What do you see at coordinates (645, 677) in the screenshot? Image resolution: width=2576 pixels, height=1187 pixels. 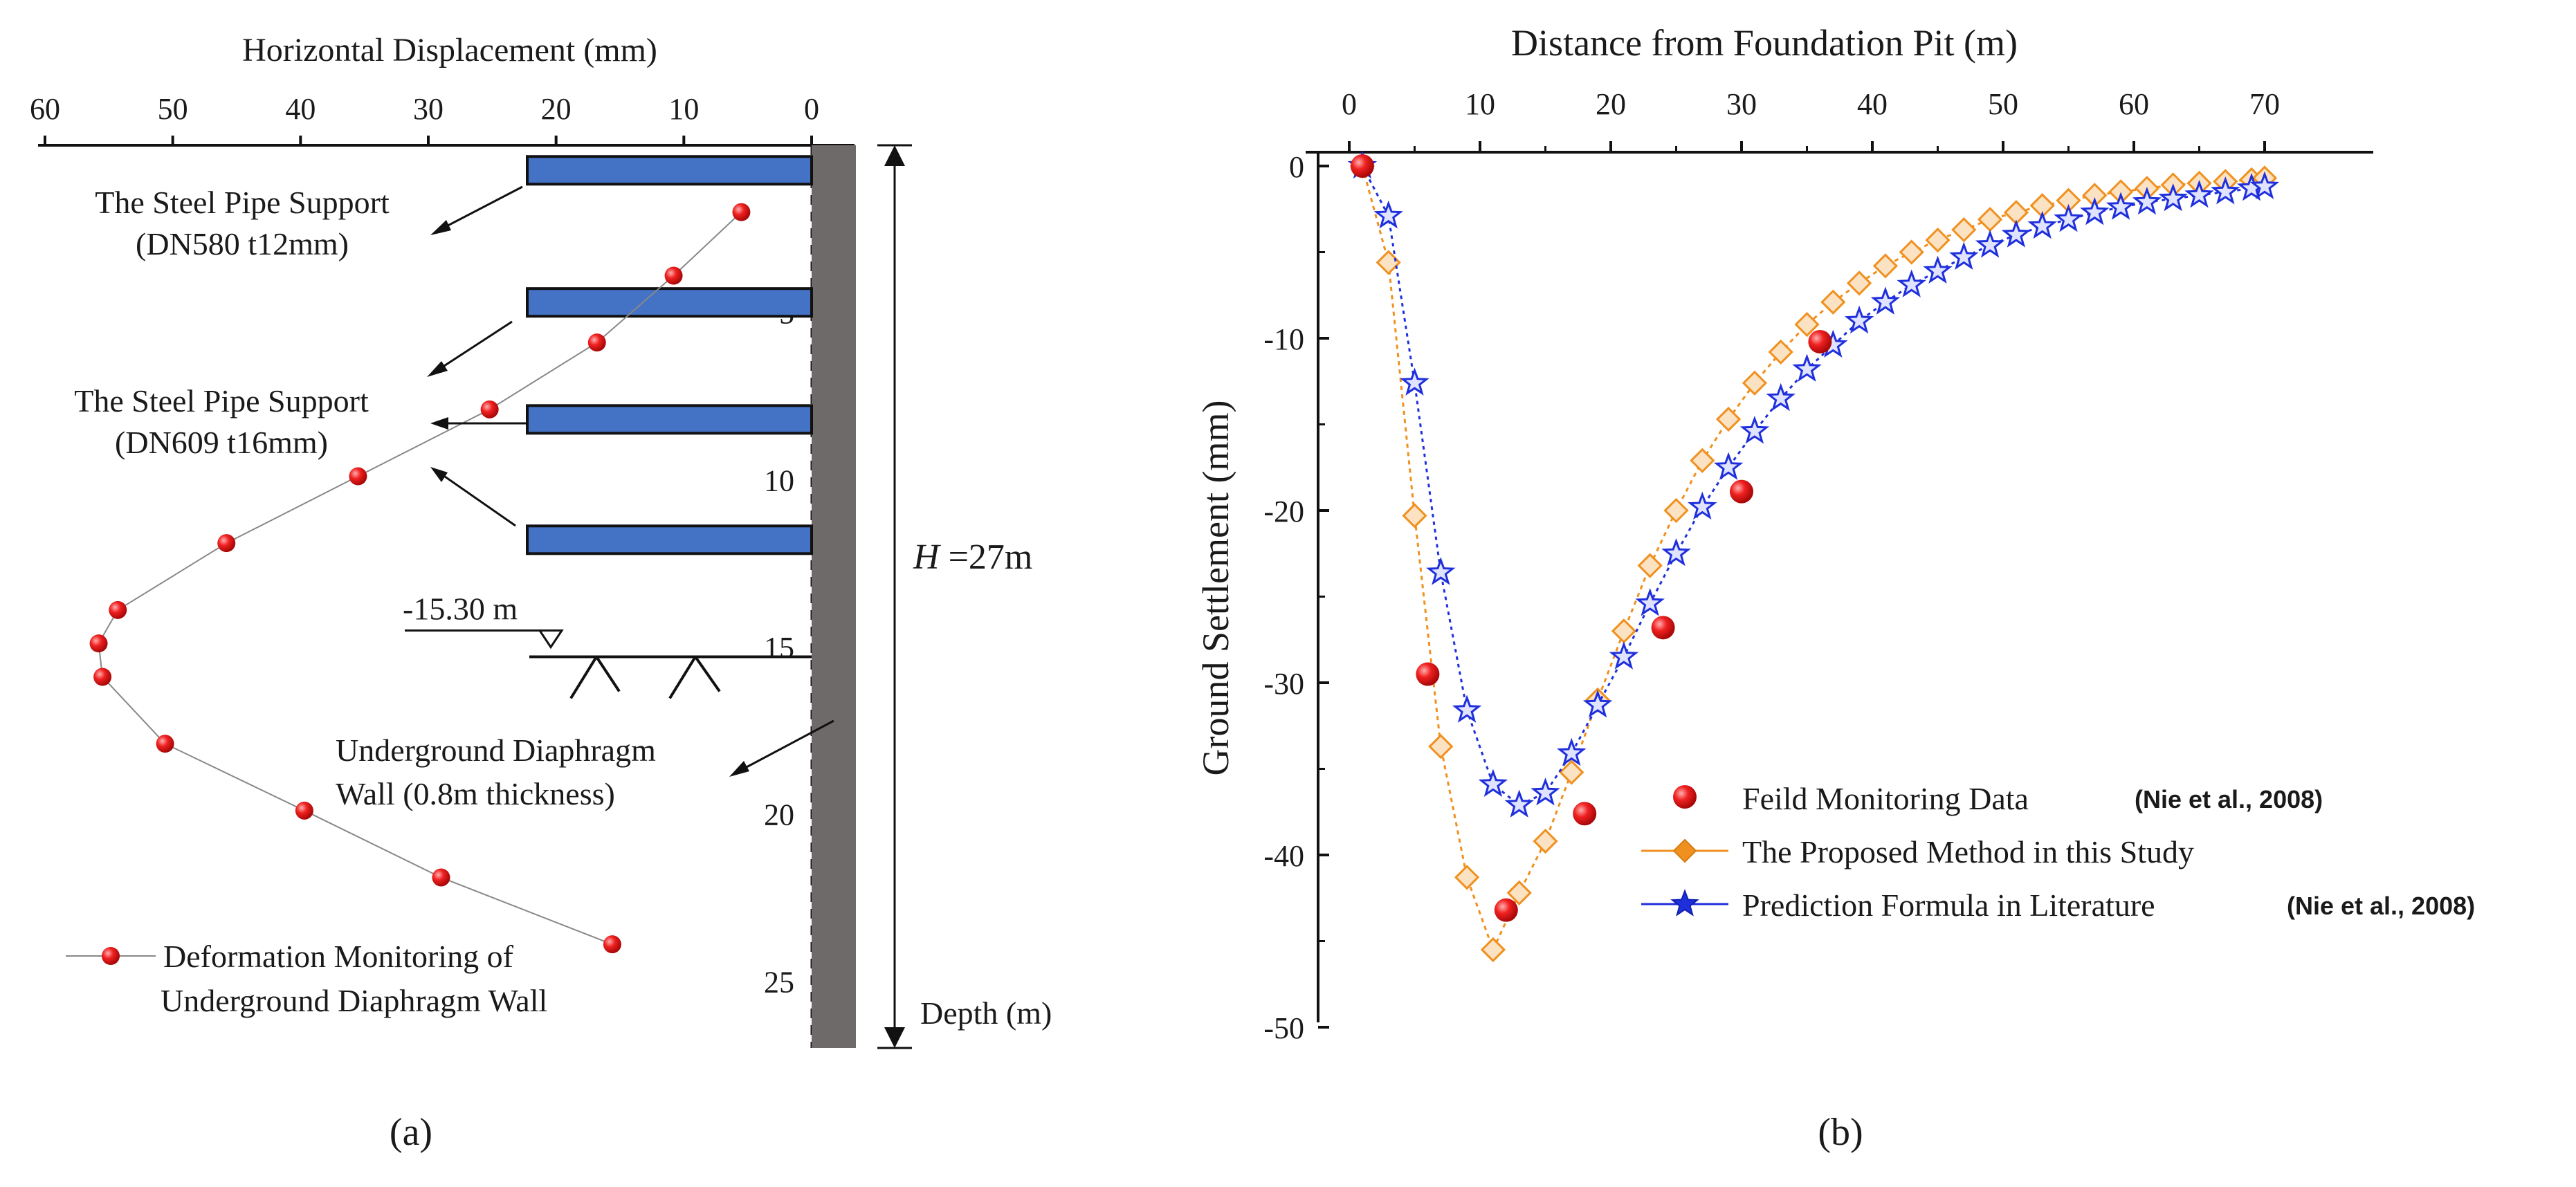 I see `a-soil-hatch` at bounding box center [645, 677].